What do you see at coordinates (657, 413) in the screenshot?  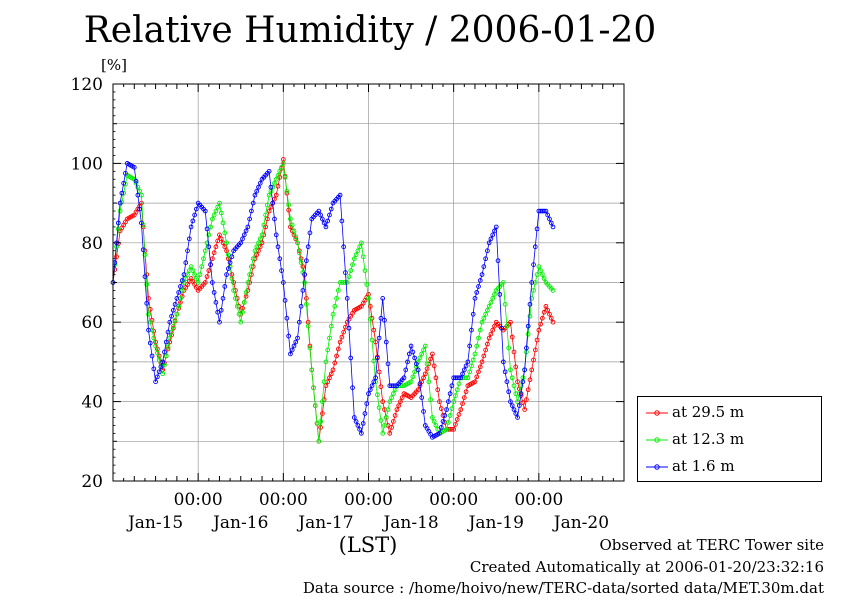 I see `legend-swatch-red` at bounding box center [657, 413].